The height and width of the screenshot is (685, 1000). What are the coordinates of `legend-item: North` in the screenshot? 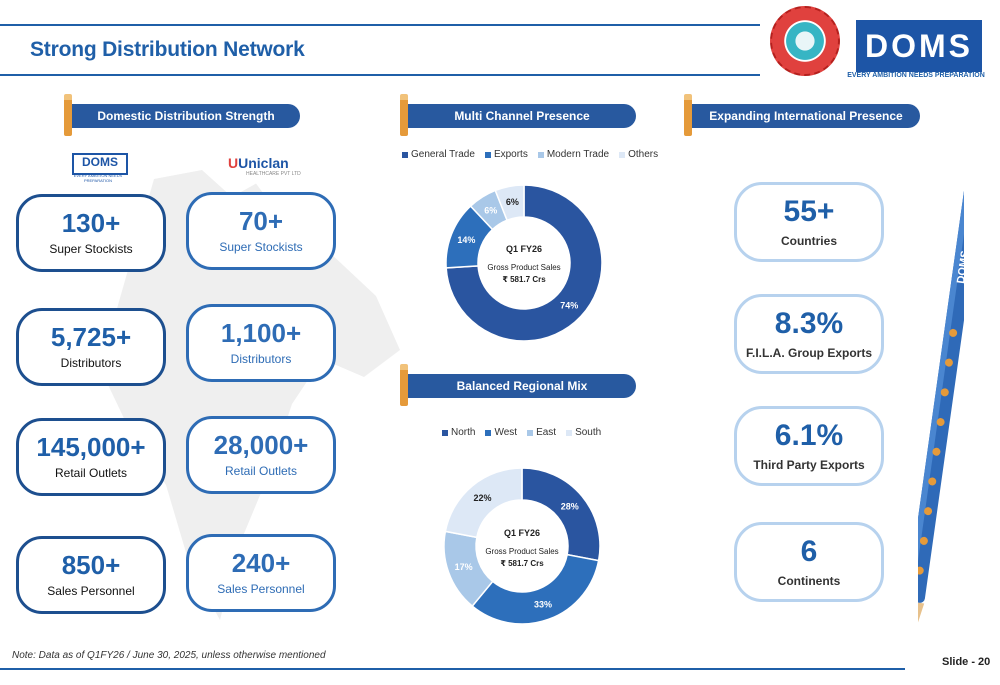 It's located at (458, 432).